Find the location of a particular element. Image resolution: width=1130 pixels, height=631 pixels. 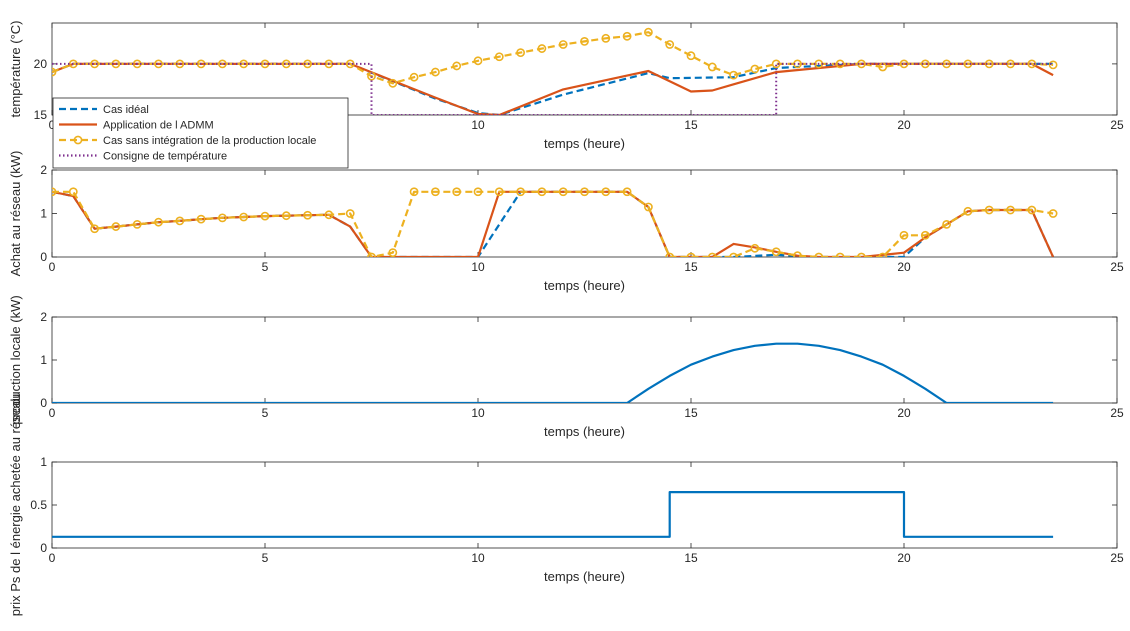

legend-entry: Consigne de température is located at coordinates (165, 157).